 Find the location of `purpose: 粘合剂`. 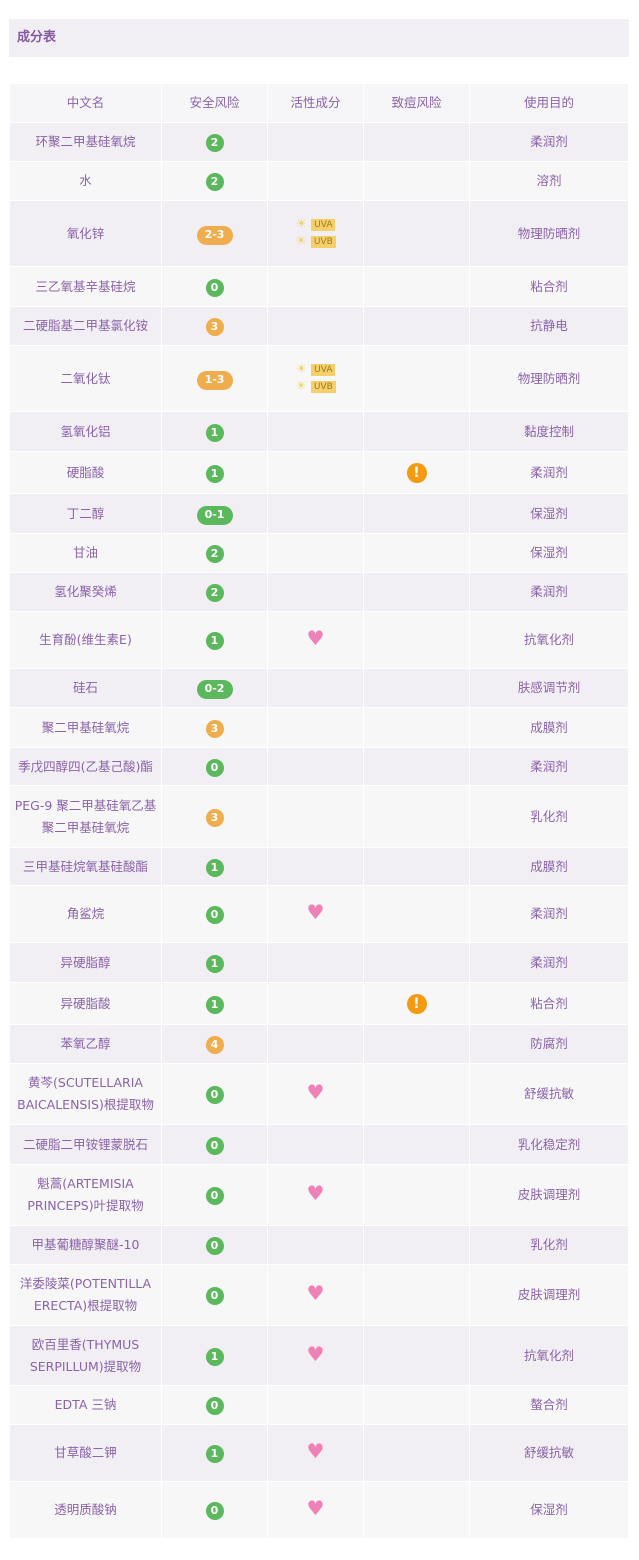

purpose: 粘合剂 is located at coordinates (549, 1003).